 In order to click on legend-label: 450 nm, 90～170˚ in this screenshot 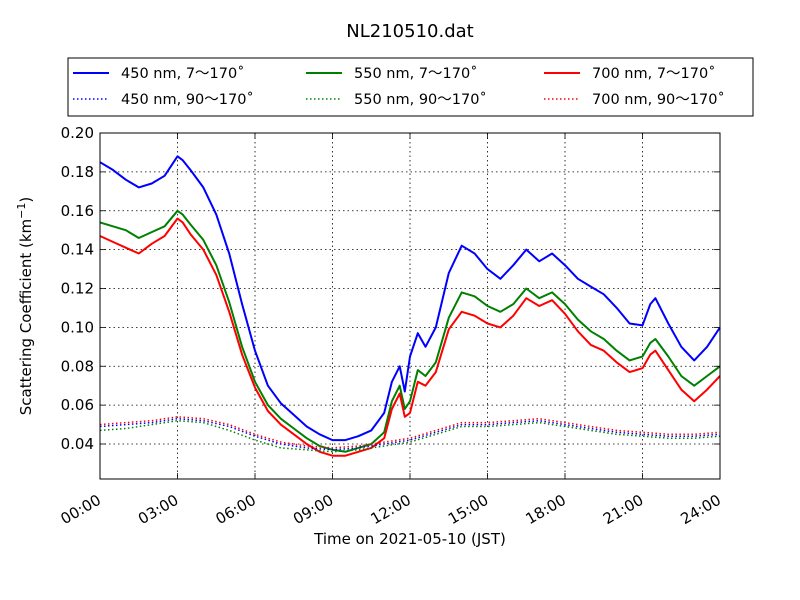, I will do `click(187, 99)`.